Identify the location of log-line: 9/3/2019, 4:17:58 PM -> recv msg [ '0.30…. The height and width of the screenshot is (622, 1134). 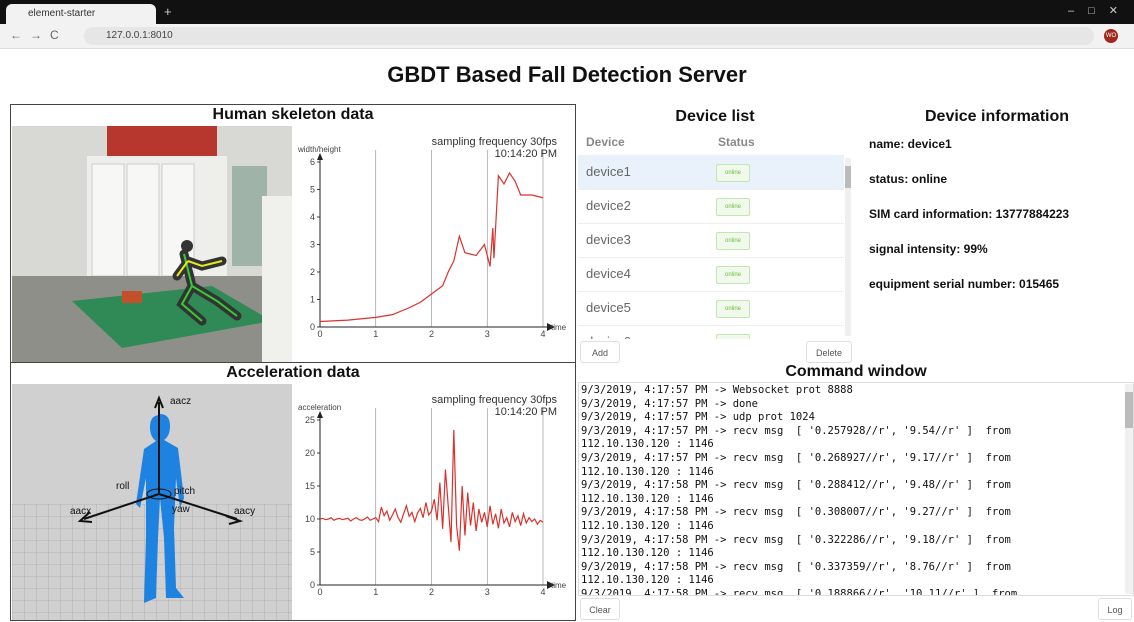
(796, 512).